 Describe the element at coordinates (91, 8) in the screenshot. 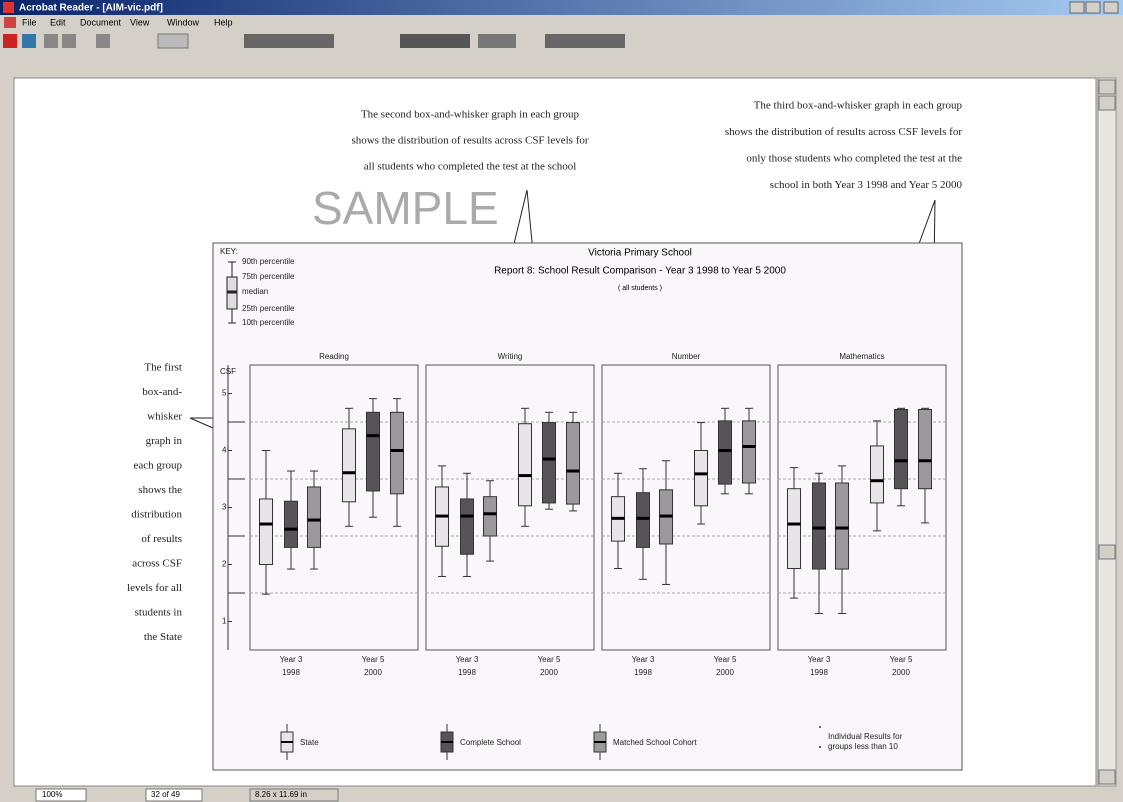

I see `window-title: Acrobat Reader - [AIM-vic.pdf]` at that location.